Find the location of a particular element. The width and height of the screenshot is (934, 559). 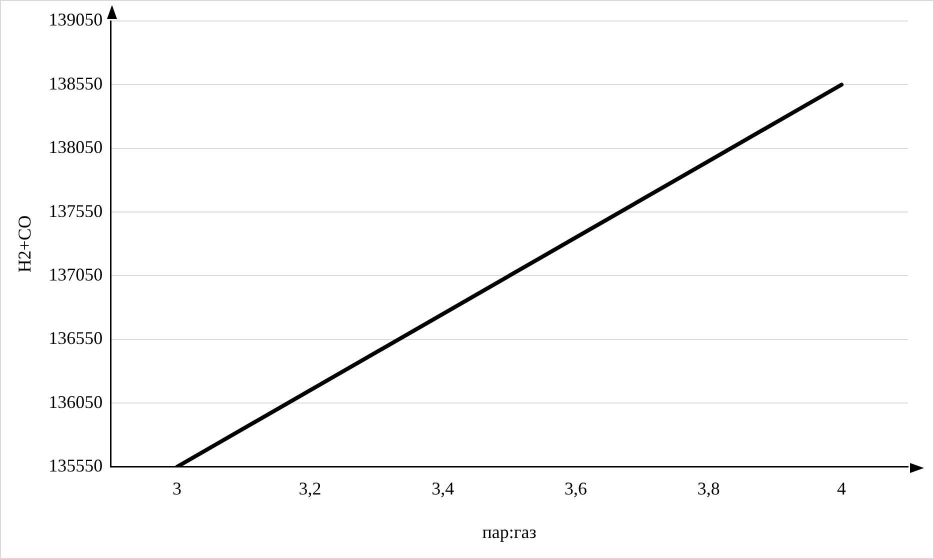

y-tick-label: 137550 is located at coordinates (75, 210).